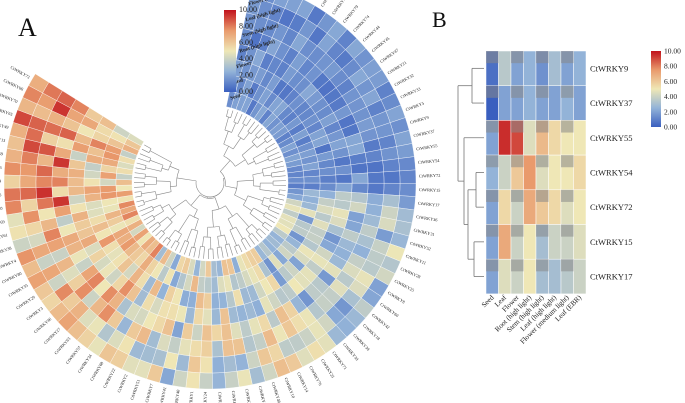 The image size is (685, 403). I want to click on gene-label: CtWRKY64, so click(1, 180).